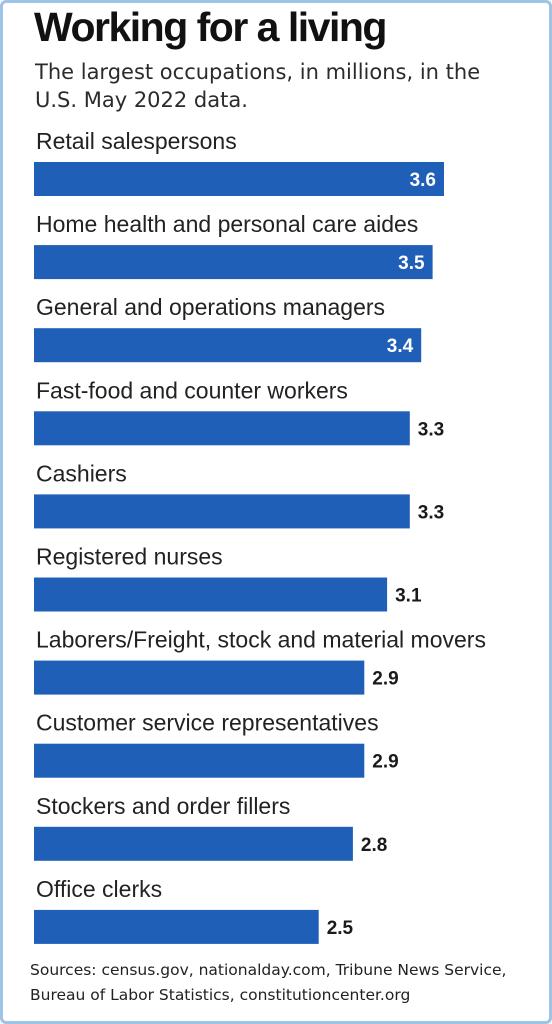 The image size is (552, 1024). Describe the element at coordinates (210, 307) in the screenshot. I see `category-label: General and operations managers` at that location.